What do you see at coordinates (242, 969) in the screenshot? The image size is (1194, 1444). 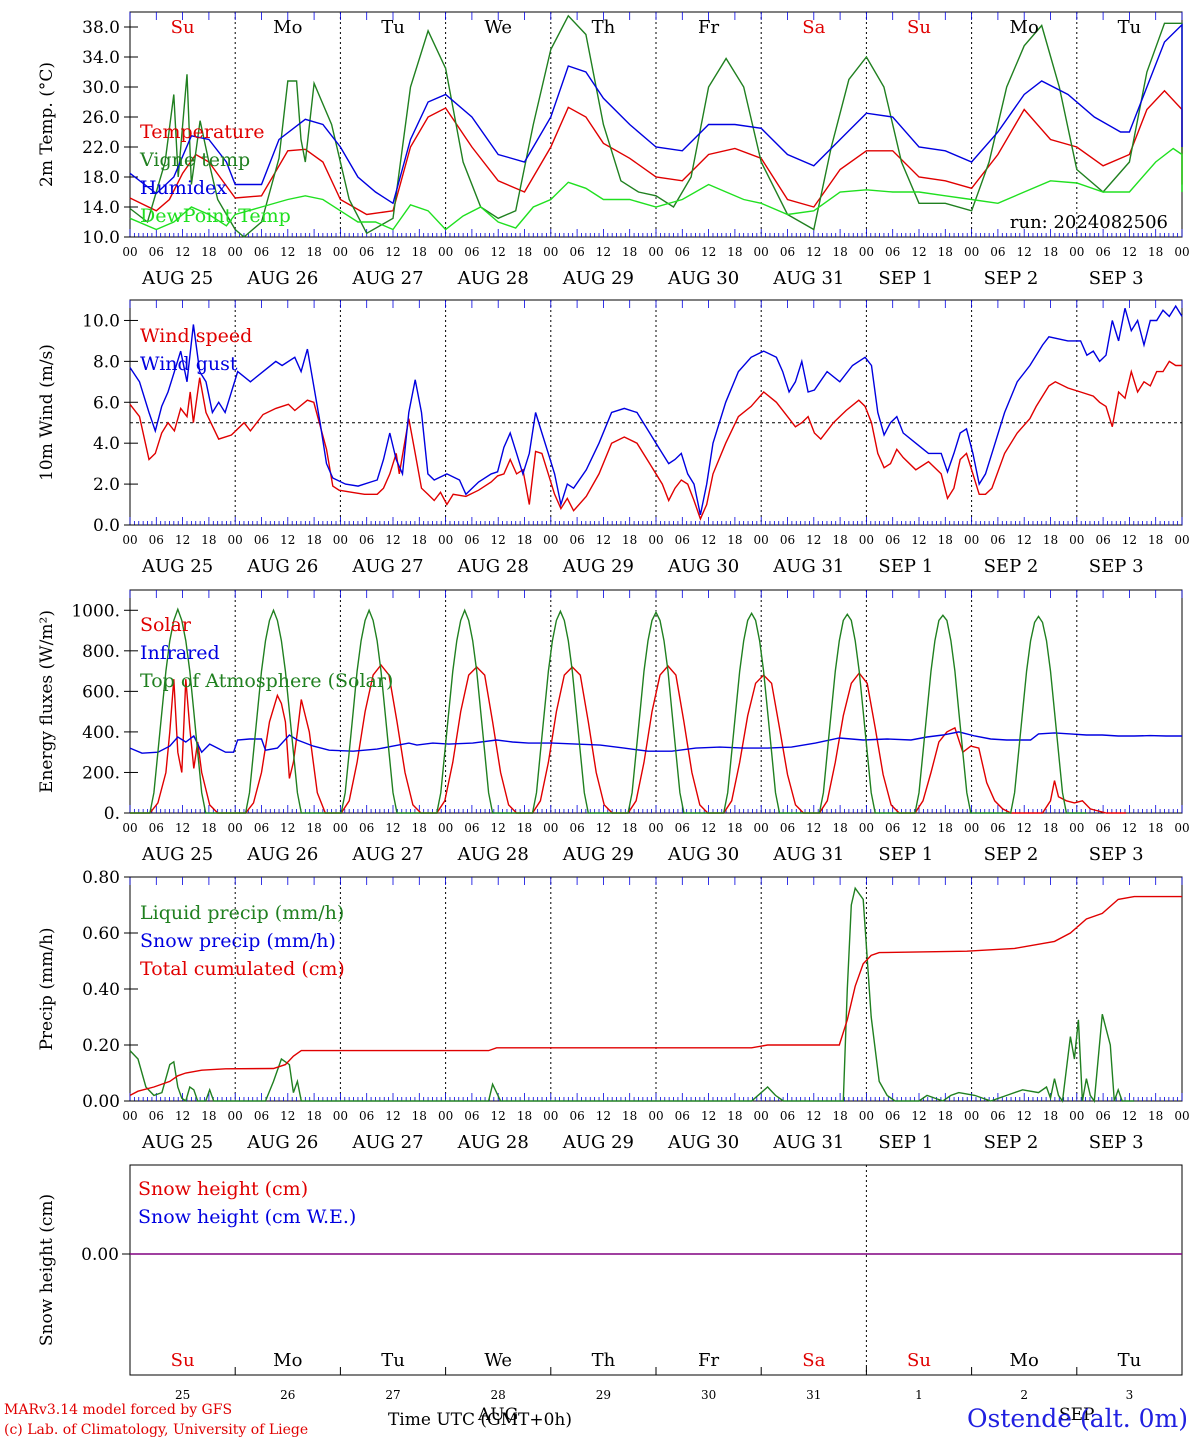 I see `legend-entry: Total cumulated (cm)` at bounding box center [242, 969].